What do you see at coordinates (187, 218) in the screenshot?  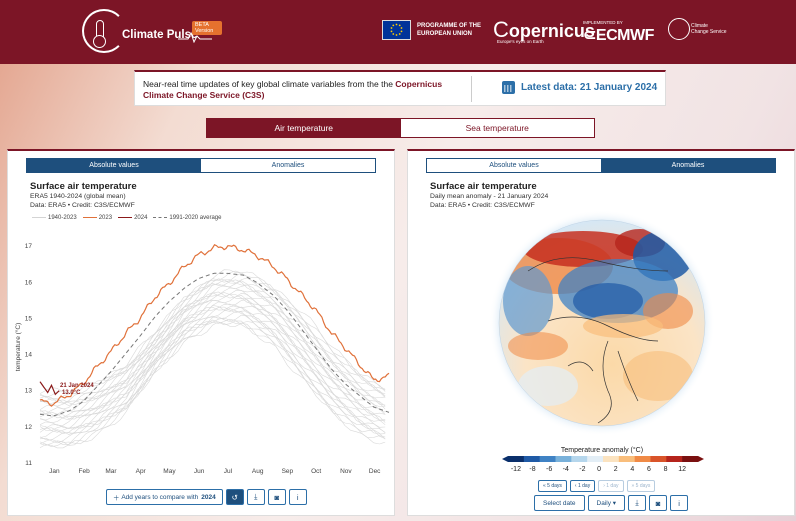 I see `legend-item-average: 1991-2020 average` at bounding box center [187, 218].